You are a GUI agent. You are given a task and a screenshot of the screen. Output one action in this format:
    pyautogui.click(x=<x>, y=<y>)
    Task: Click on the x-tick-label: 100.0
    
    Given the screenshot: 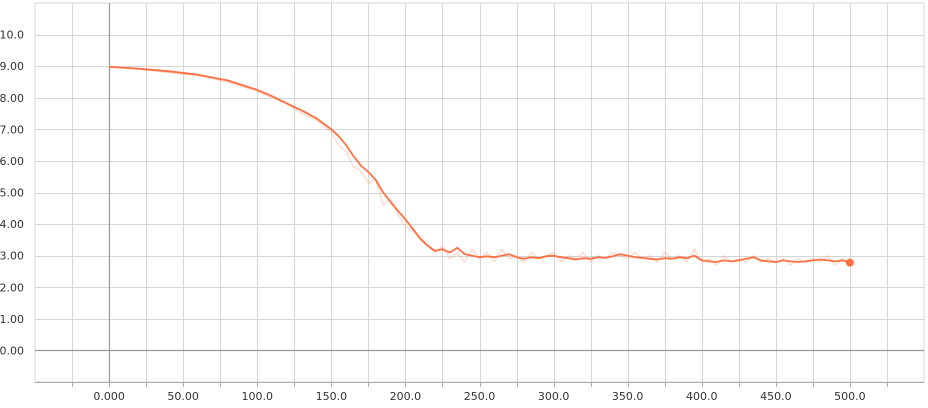 What is the action you would take?
    pyautogui.click(x=258, y=396)
    